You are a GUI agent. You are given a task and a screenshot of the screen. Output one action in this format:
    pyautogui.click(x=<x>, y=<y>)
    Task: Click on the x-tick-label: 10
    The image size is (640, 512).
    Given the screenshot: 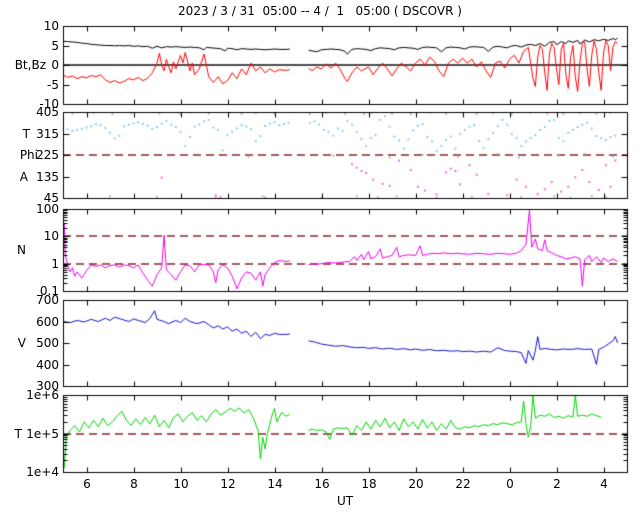 What is the action you would take?
    pyautogui.click(x=181, y=484)
    